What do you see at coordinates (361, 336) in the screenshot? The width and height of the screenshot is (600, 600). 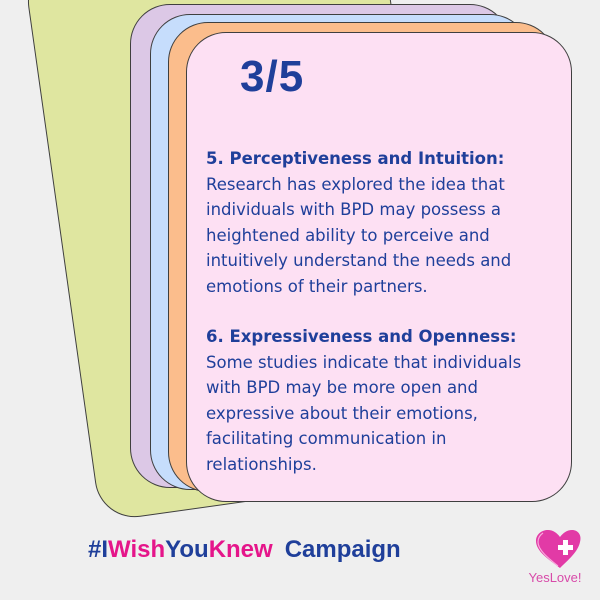 I see `point-heading: 6. Expressiveness and Openness:` at bounding box center [361, 336].